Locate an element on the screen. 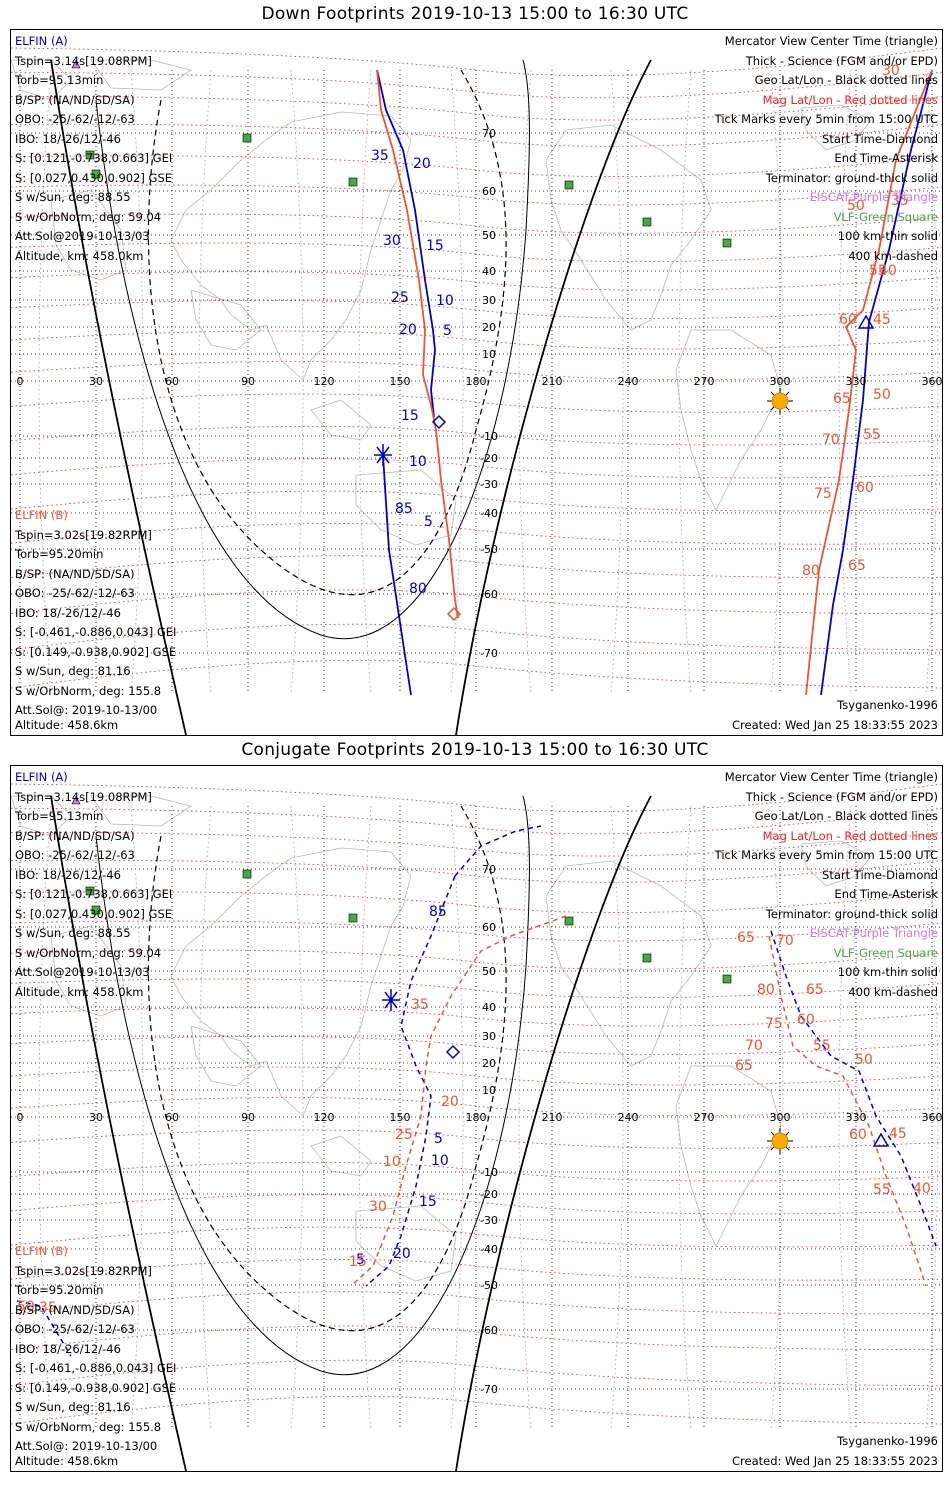 The image size is (950, 1500). legend-item: Tick Marks every 5min from 15:00 UTC is located at coordinates (826, 855).